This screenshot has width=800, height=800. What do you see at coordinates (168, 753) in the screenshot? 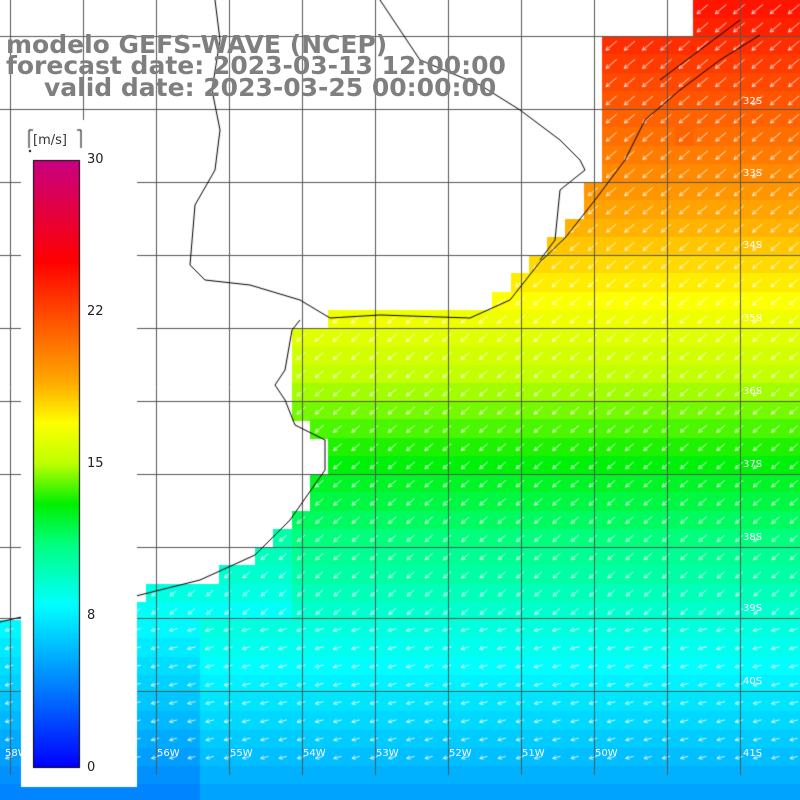
I see `lon-label-56w: 56W` at bounding box center [168, 753].